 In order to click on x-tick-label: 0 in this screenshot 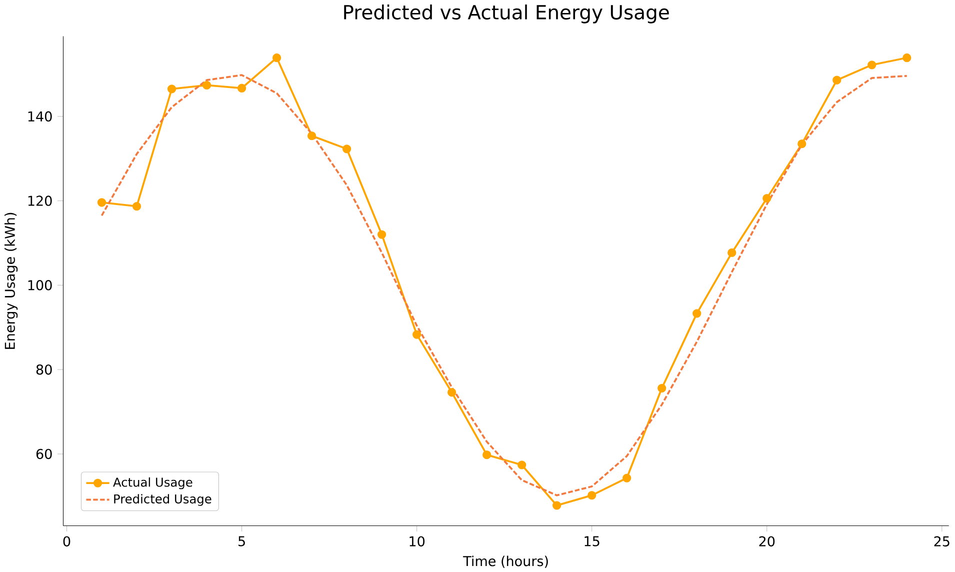, I will do `click(66, 541)`.